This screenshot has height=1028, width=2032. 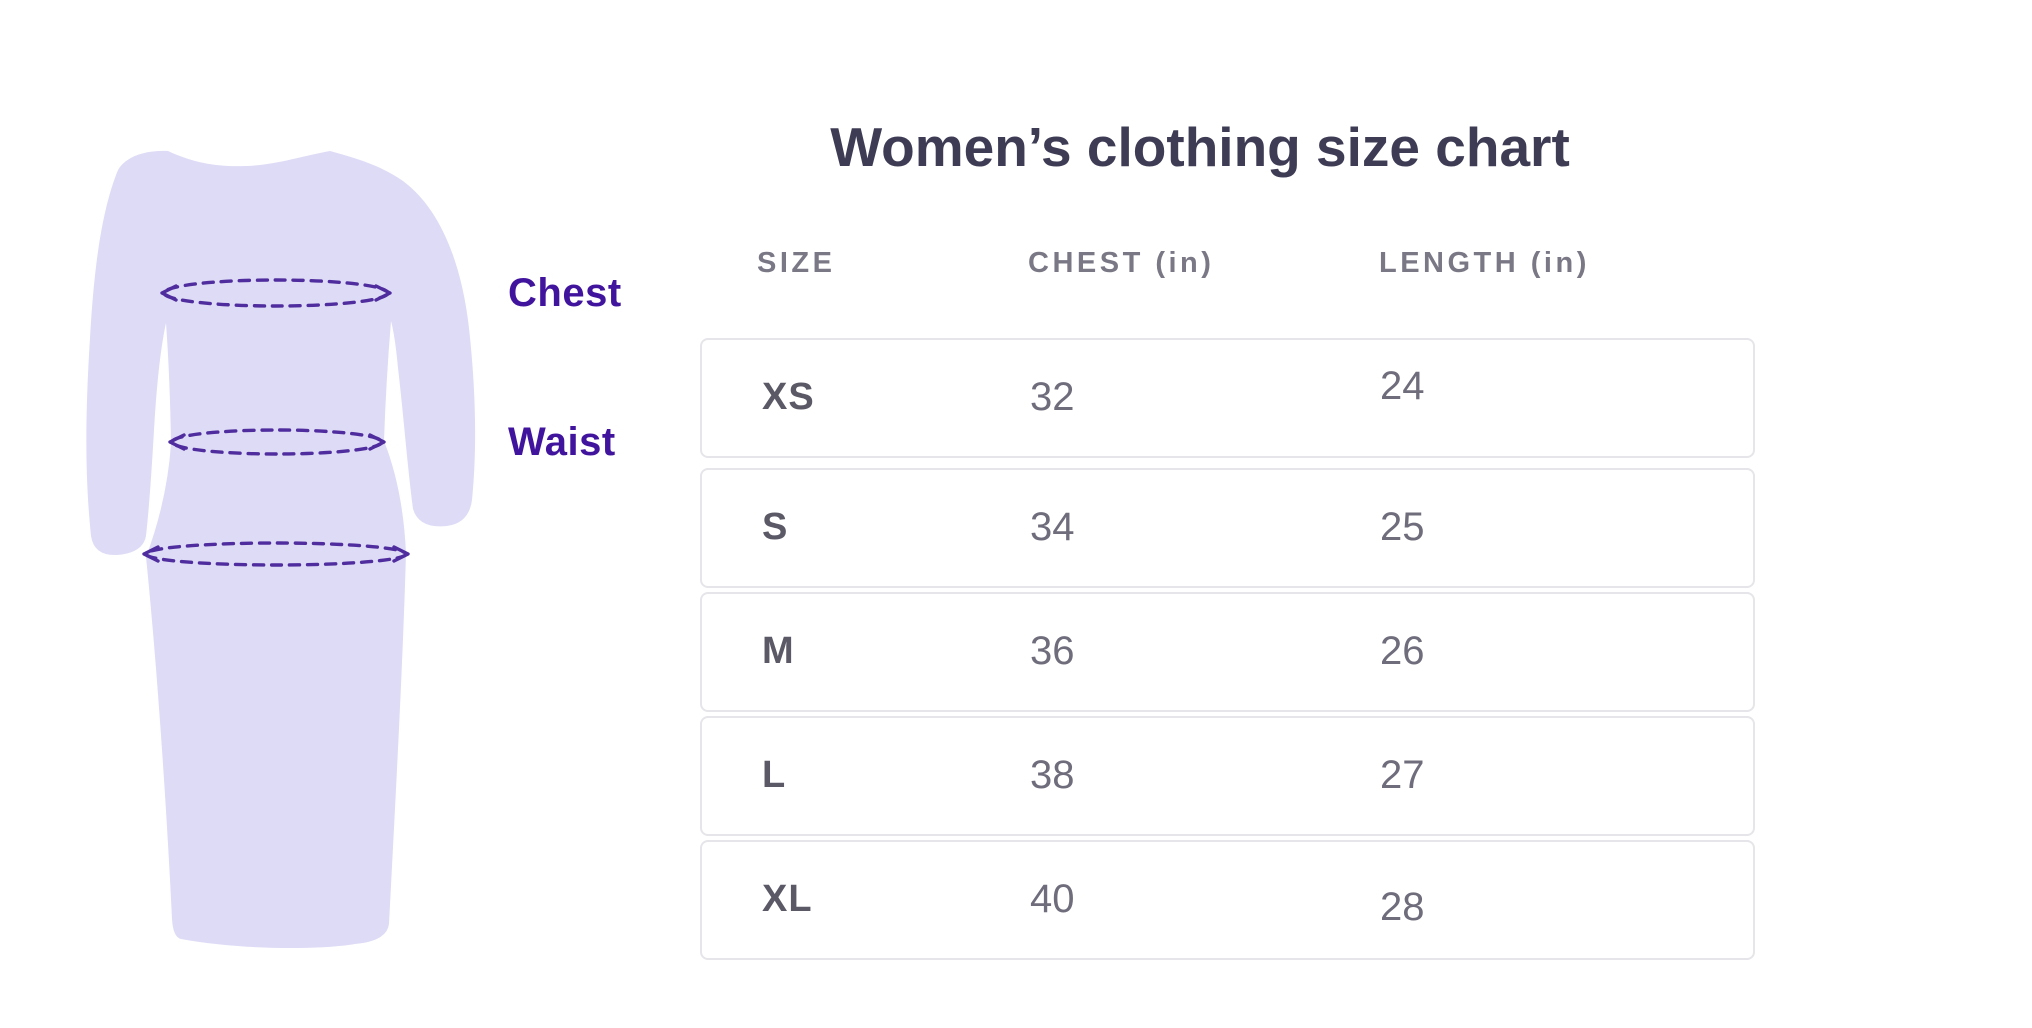 I want to click on table-row: L 38 27, so click(x=1227, y=776).